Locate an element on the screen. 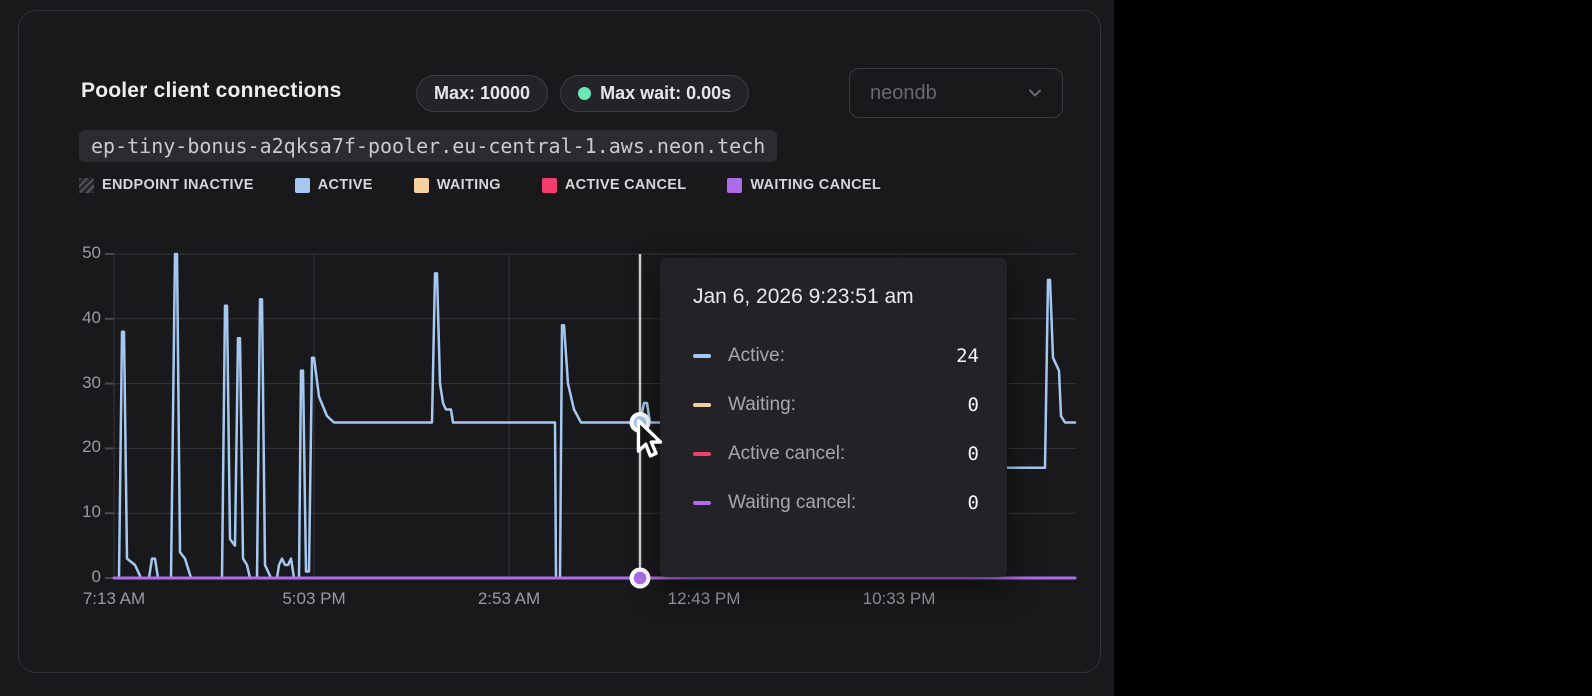 The width and height of the screenshot is (1592, 696). x-axis-tick-label: 7:13 AM is located at coordinates (114, 598).